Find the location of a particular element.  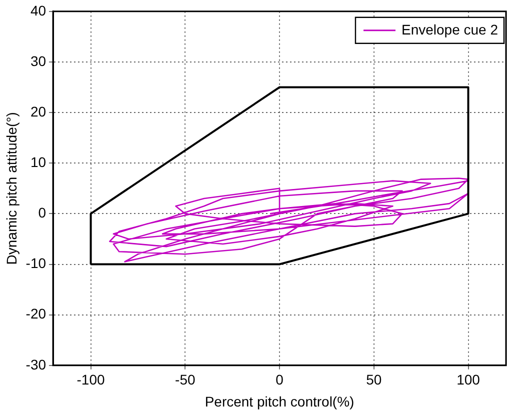

y-tick-label: -30 is located at coordinates (36, 364).